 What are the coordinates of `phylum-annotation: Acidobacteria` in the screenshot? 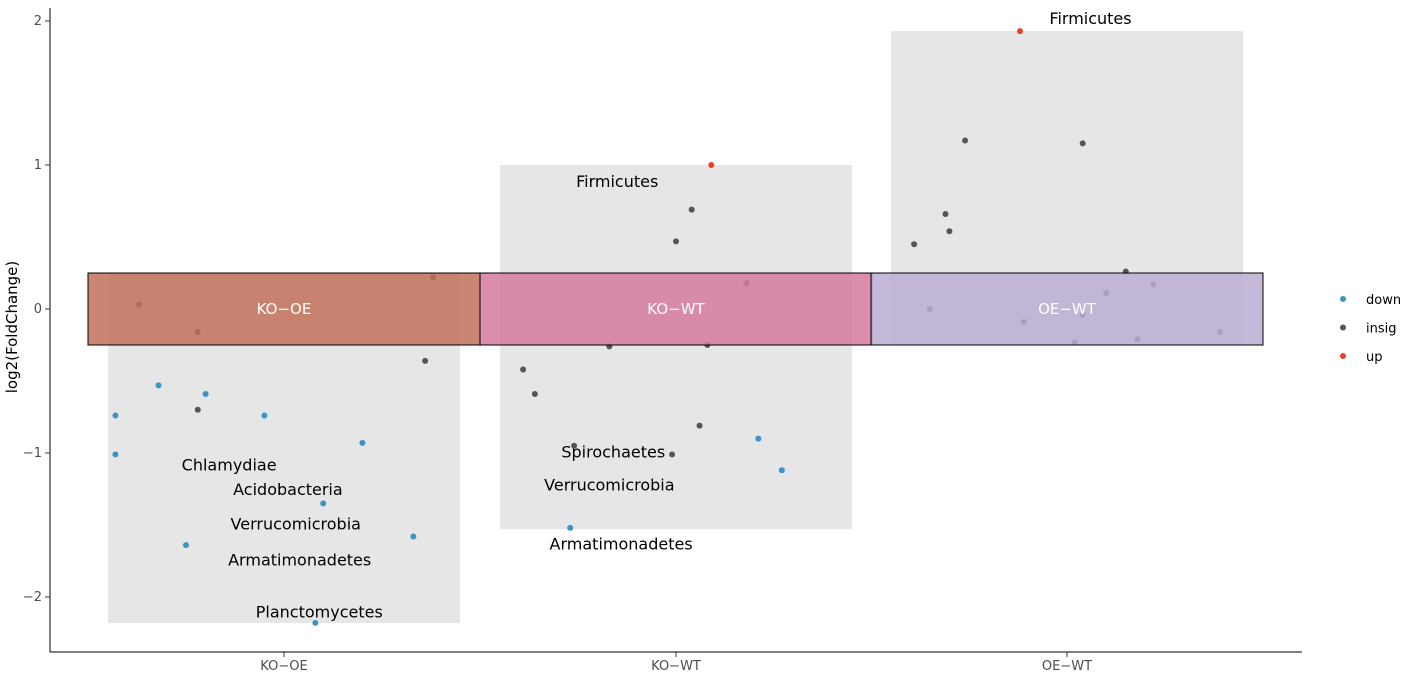 It's located at (288, 489).